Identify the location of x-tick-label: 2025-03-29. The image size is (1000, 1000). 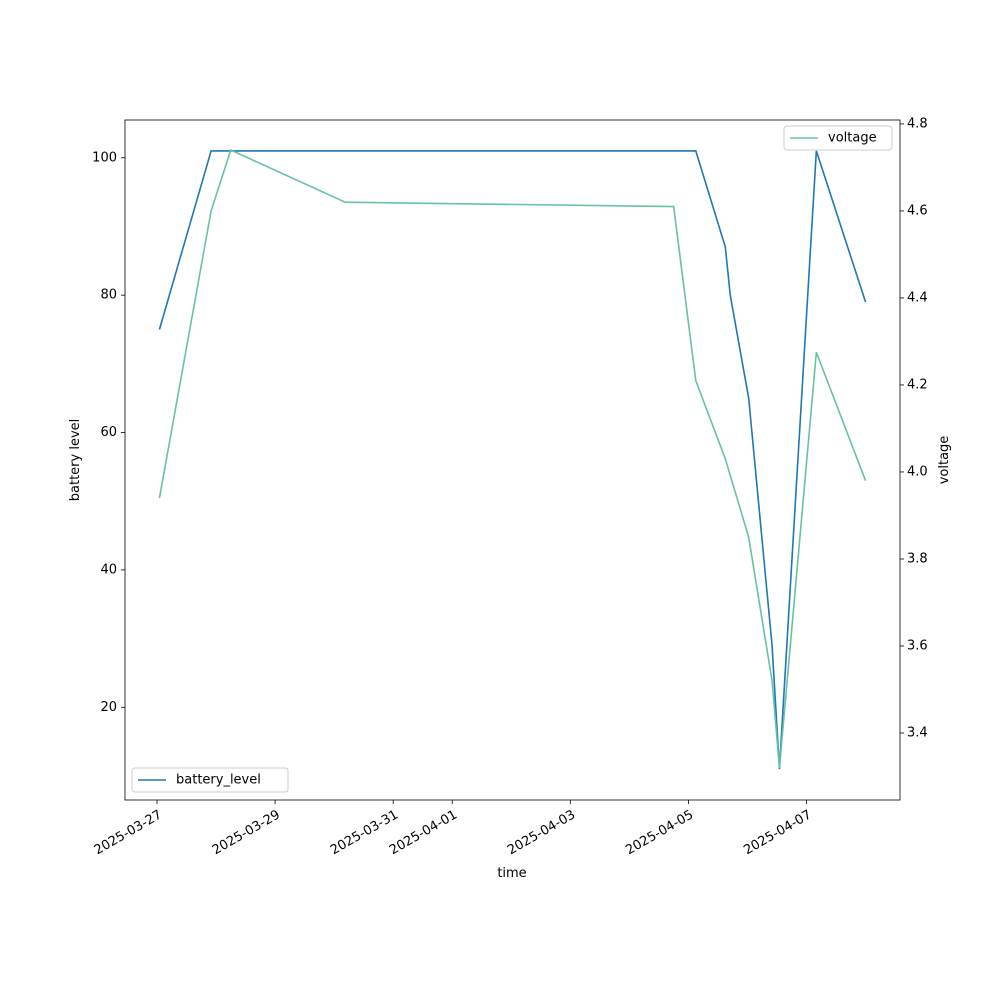
(246, 833).